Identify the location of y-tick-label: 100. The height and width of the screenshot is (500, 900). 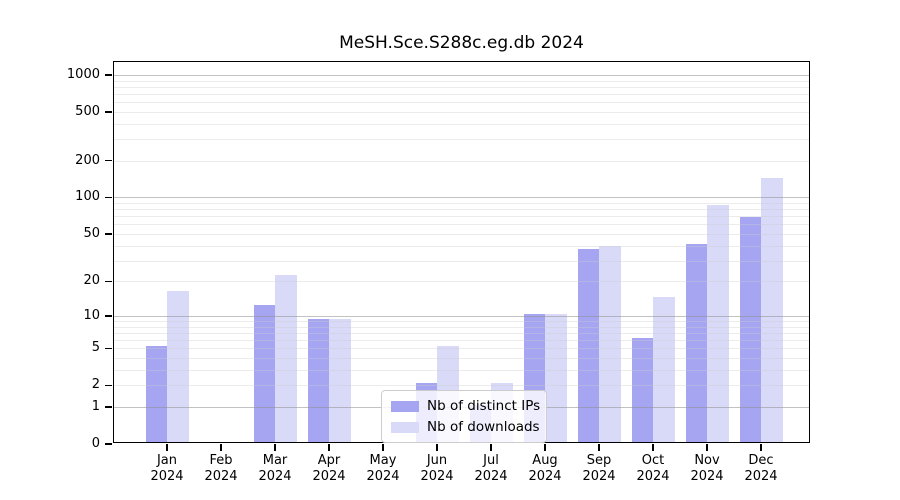
(87, 197).